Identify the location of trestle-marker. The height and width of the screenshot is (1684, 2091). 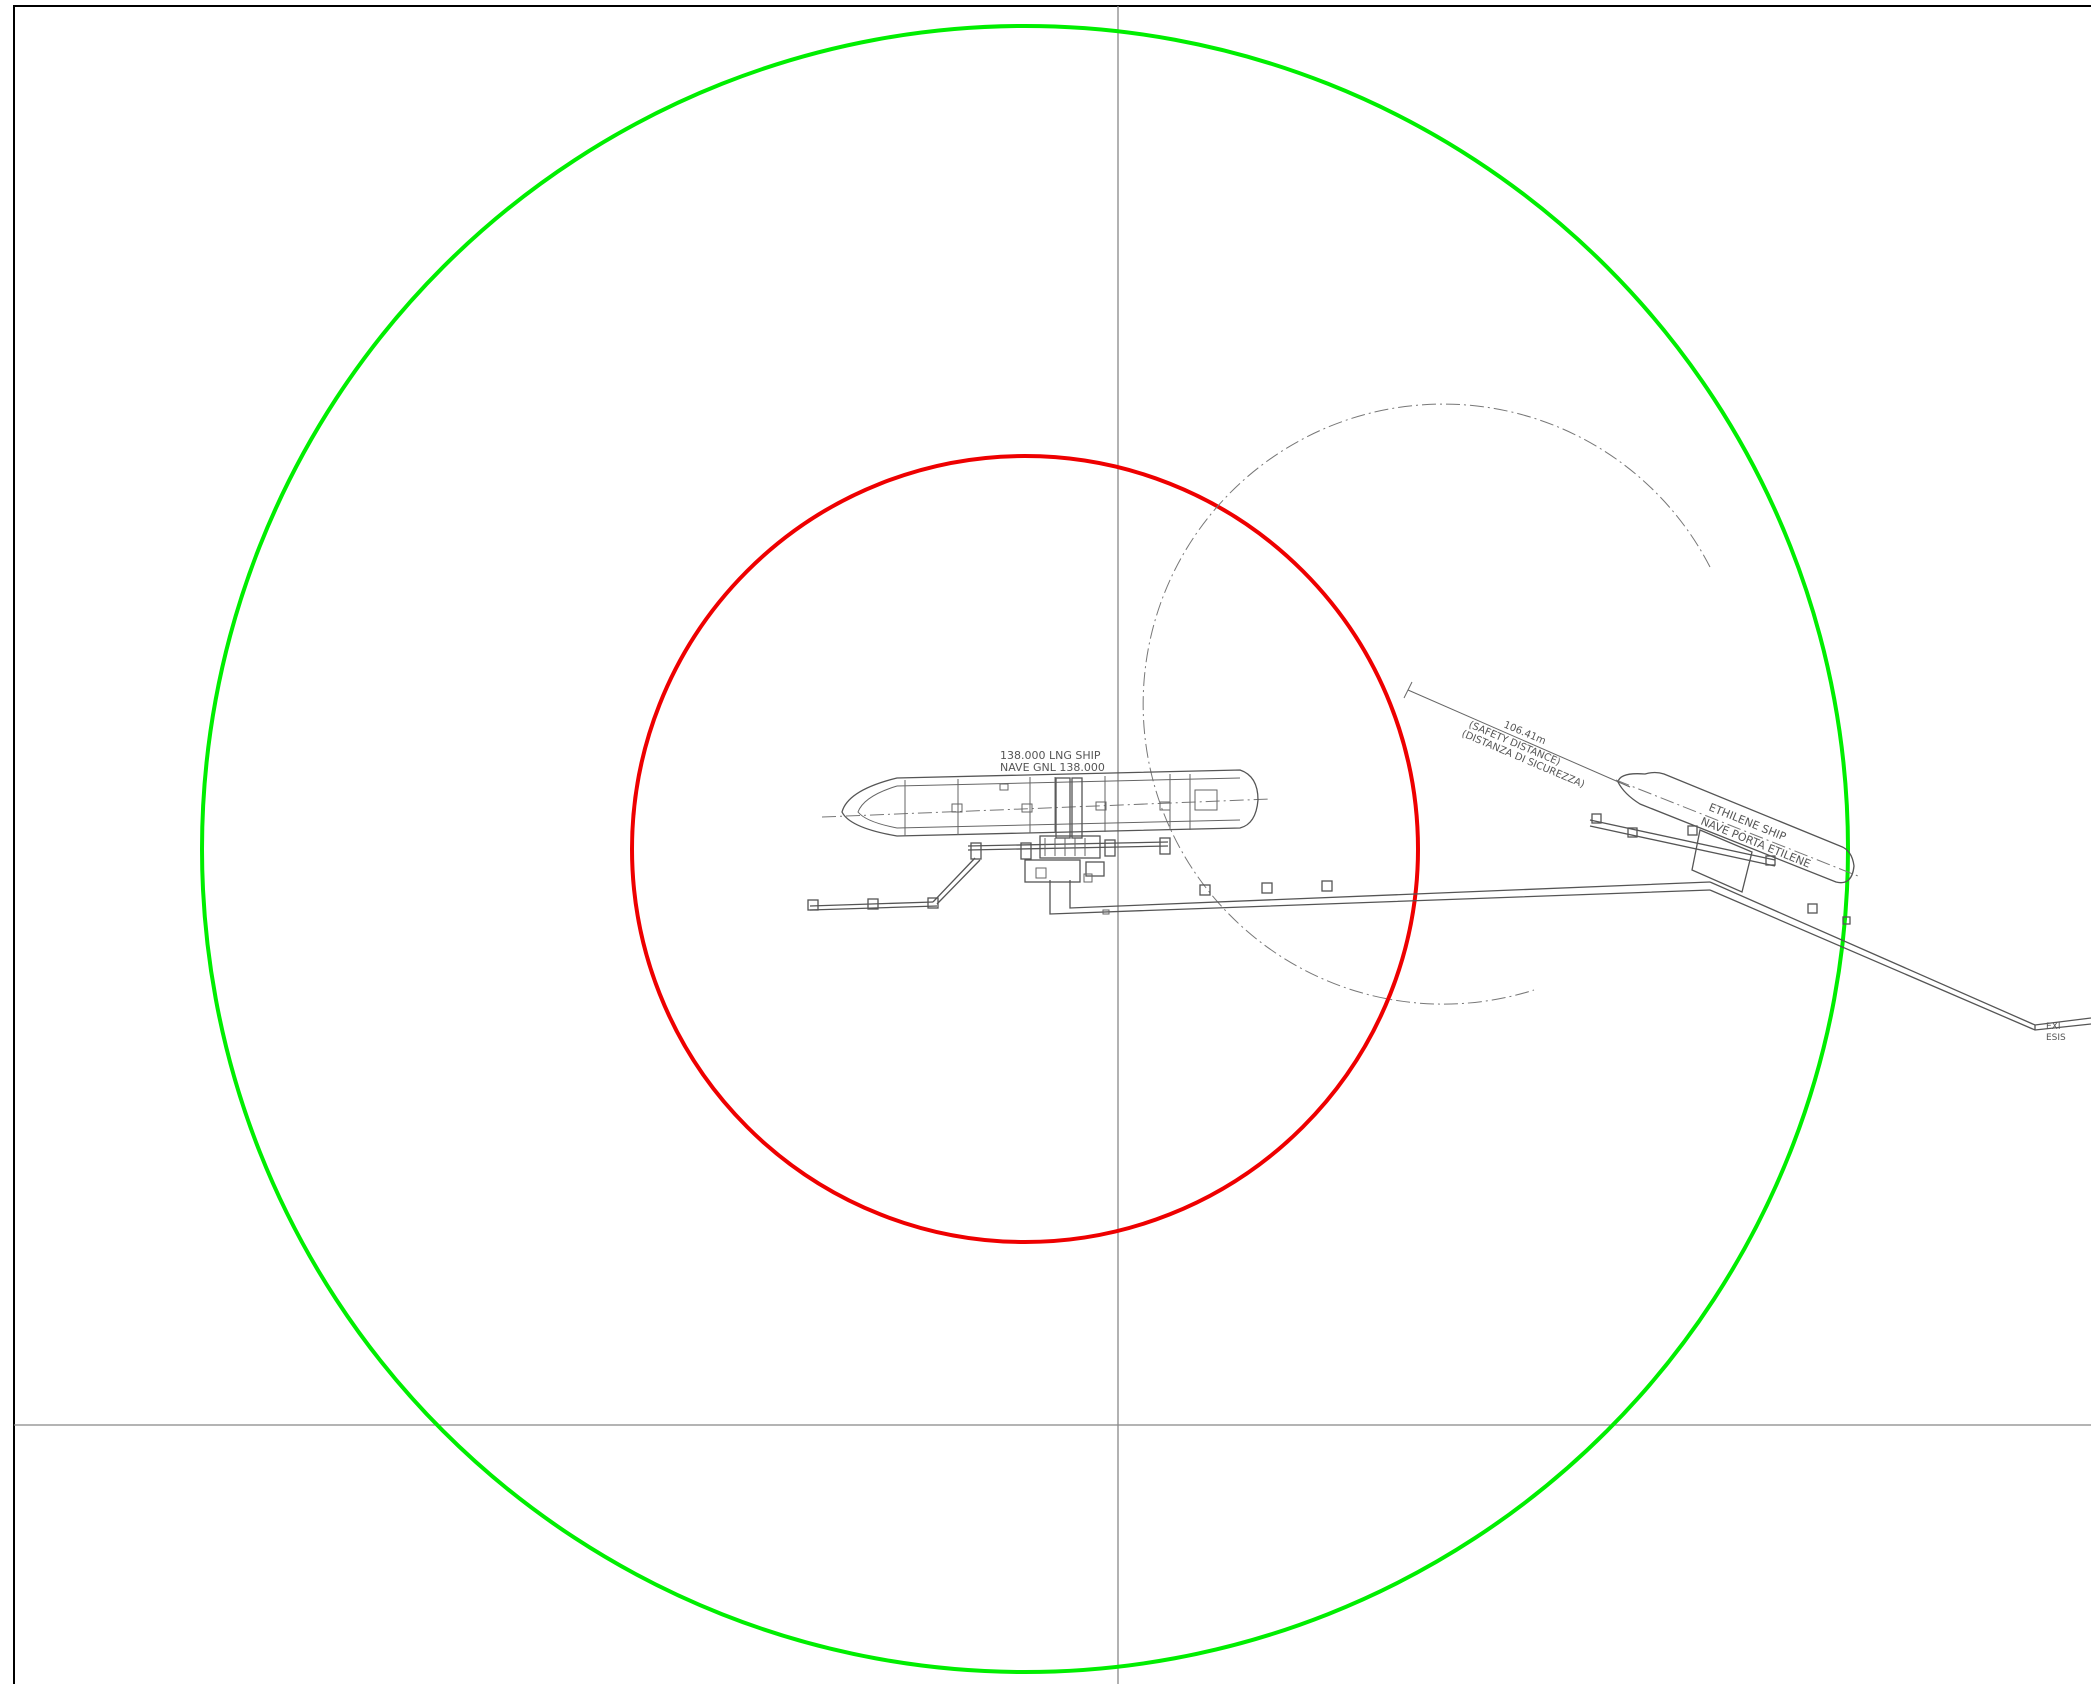
(1106, 912).